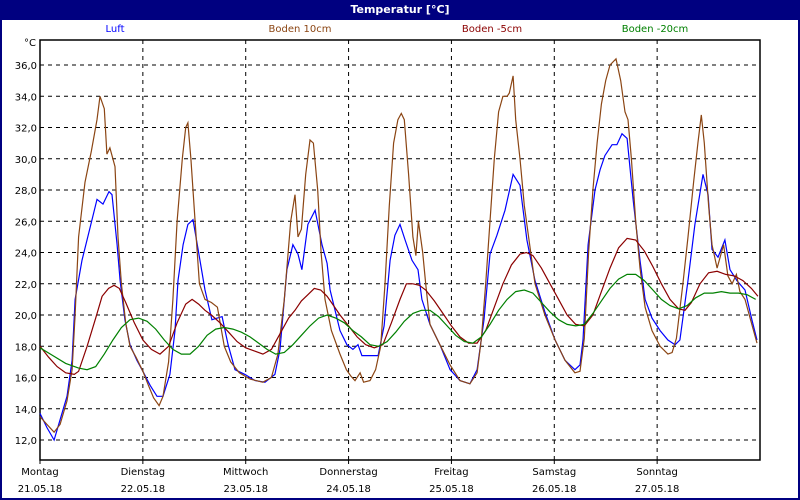 Image resolution: width=800 pixels, height=500 pixels. Describe the element at coordinates (554, 472) in the screenshot. I see `x-tick-day: Samstag` at that location.